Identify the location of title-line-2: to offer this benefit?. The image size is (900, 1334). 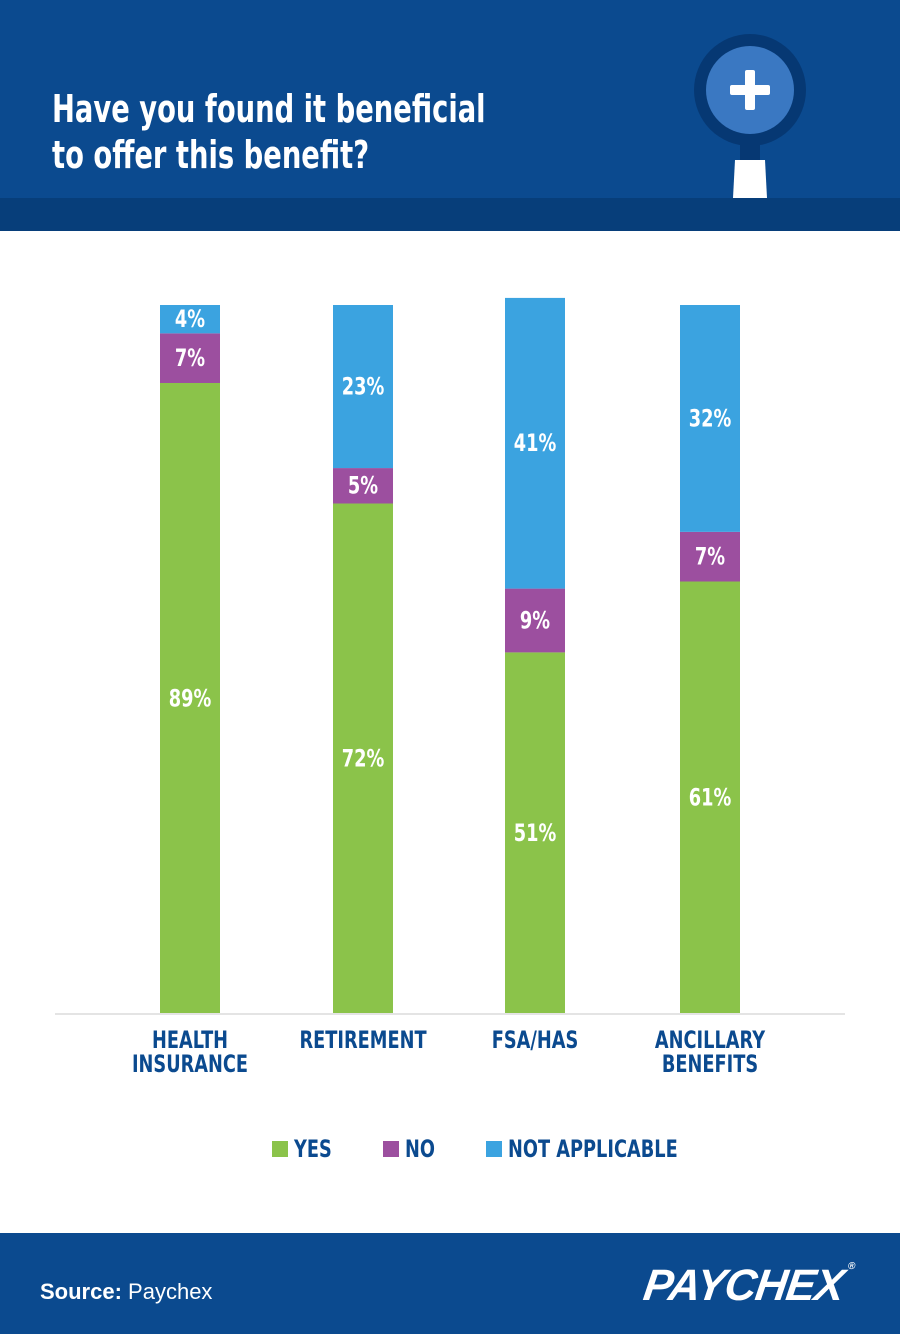
(211, 155).